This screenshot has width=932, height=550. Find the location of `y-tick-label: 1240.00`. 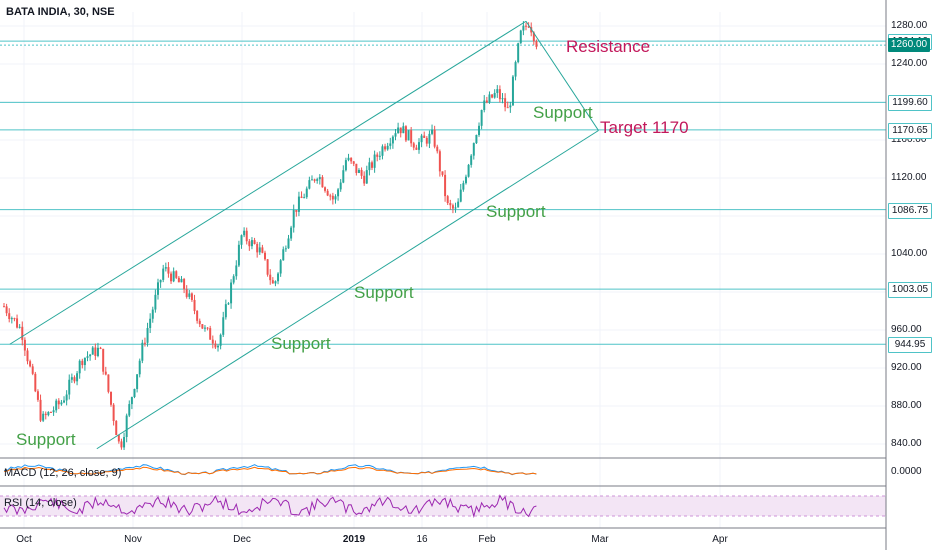

y-tick-label: 1240.00 is located at coordinates (909, 63).